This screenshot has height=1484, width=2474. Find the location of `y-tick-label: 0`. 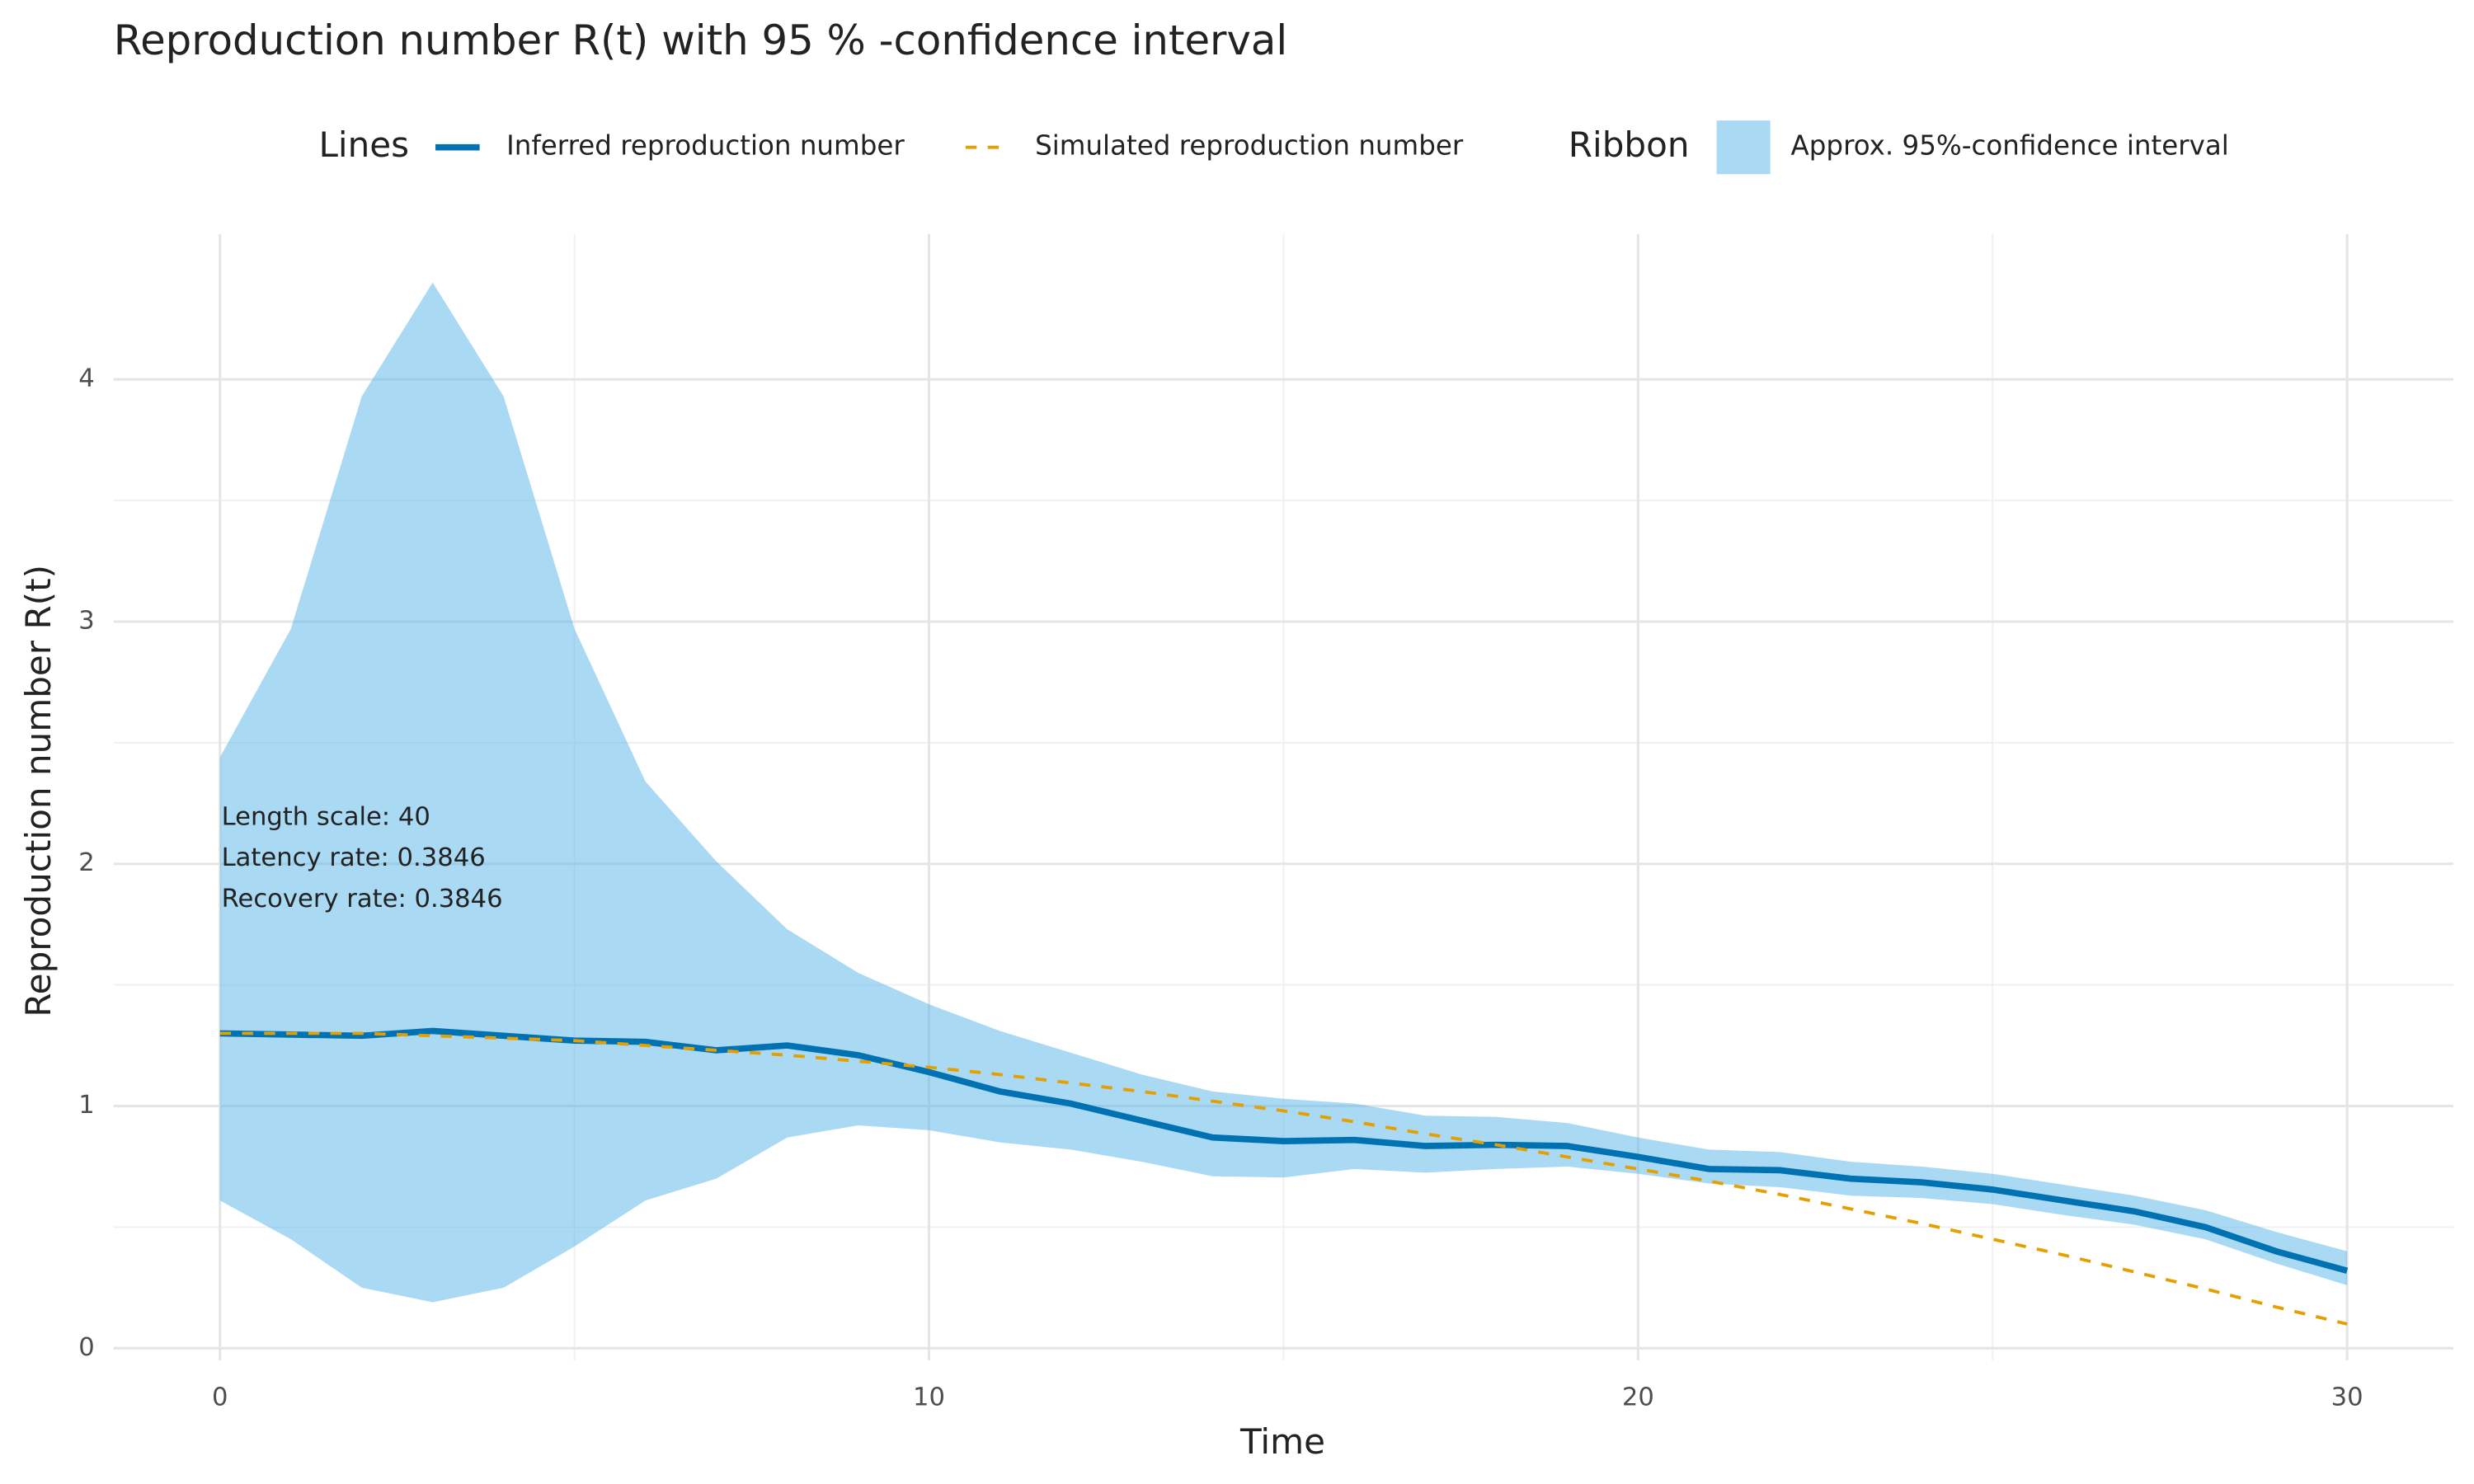

y-tick-label: 0 is located at coordinates (86, 1347).